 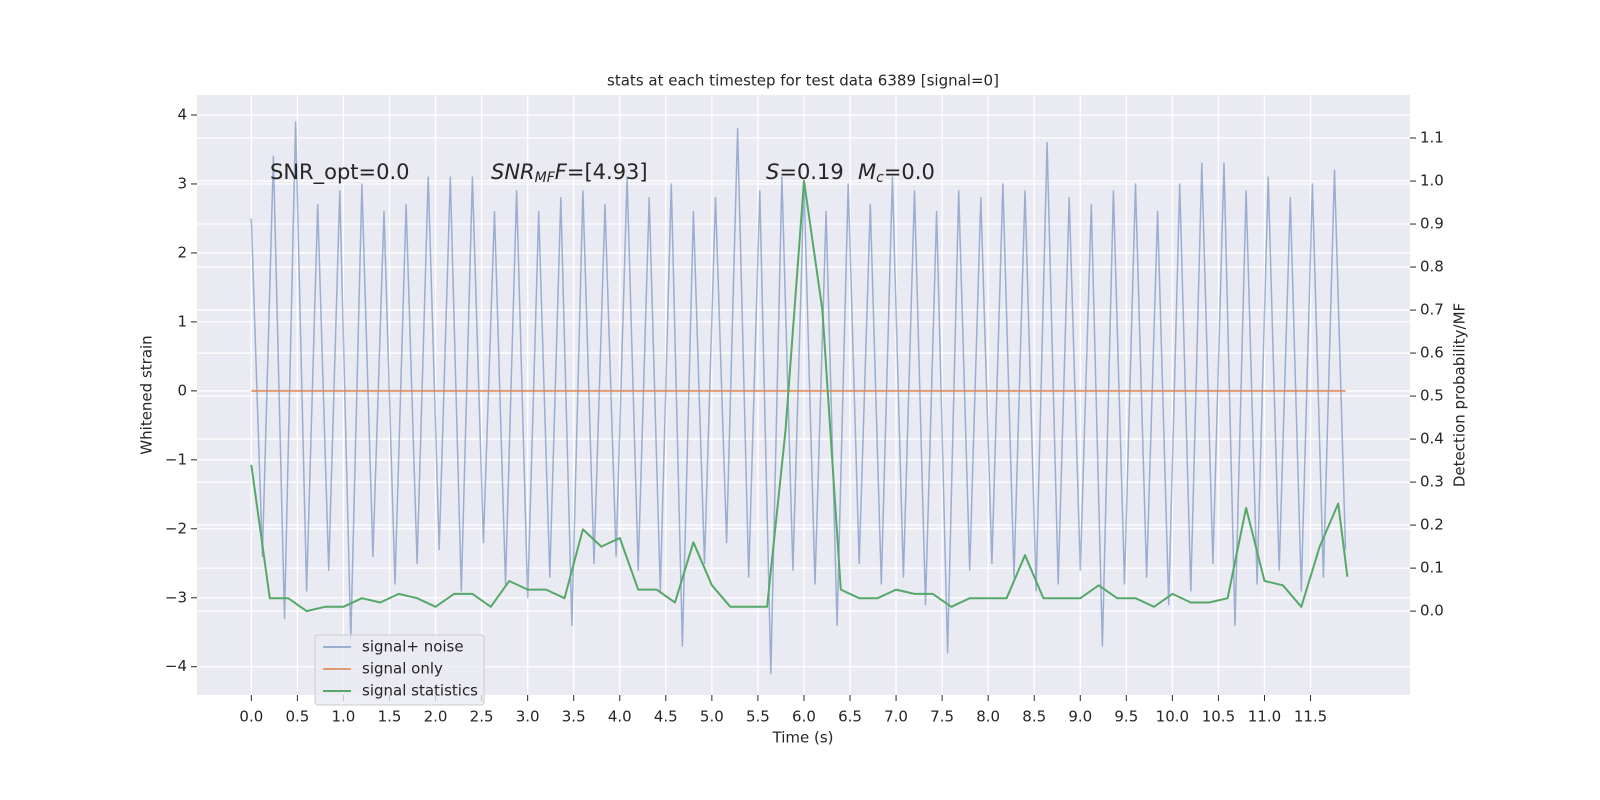 I want to click on y-axis-label: Whitened strain, so click(x=147, y=394).